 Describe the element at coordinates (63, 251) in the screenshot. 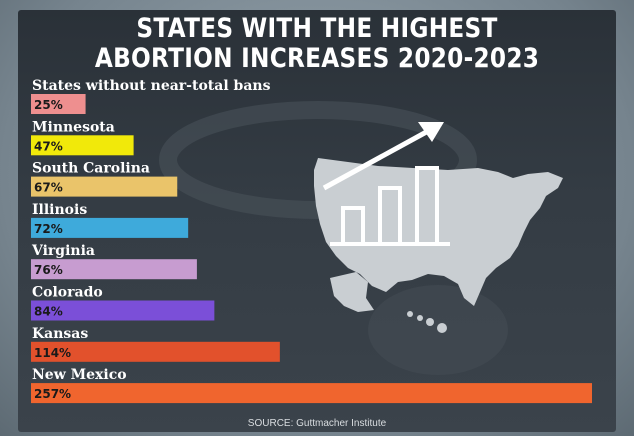

I see `category-label: Virginia` at that location.